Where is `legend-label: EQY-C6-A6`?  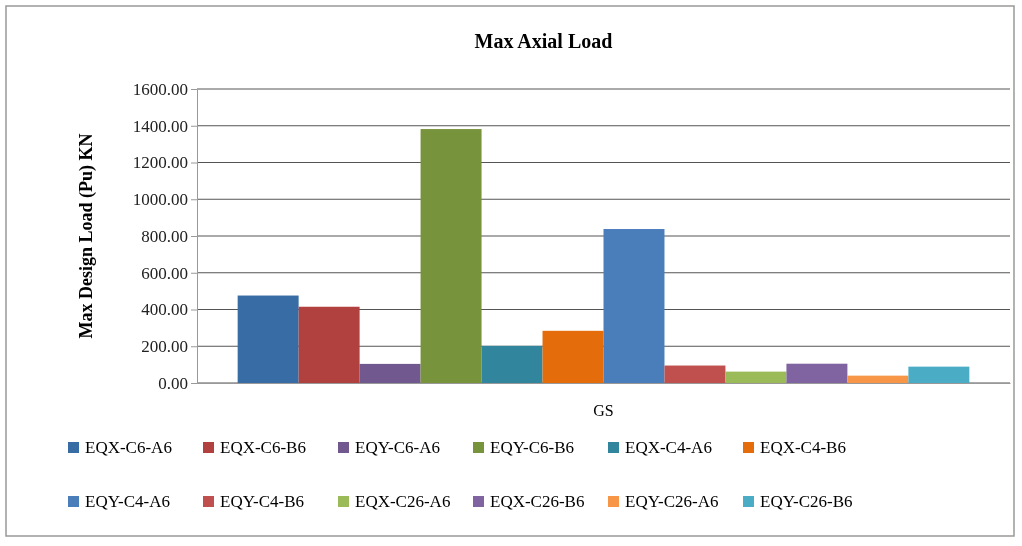
legend-label: EQY-C6-A6 is located at coordinates (397, 447).